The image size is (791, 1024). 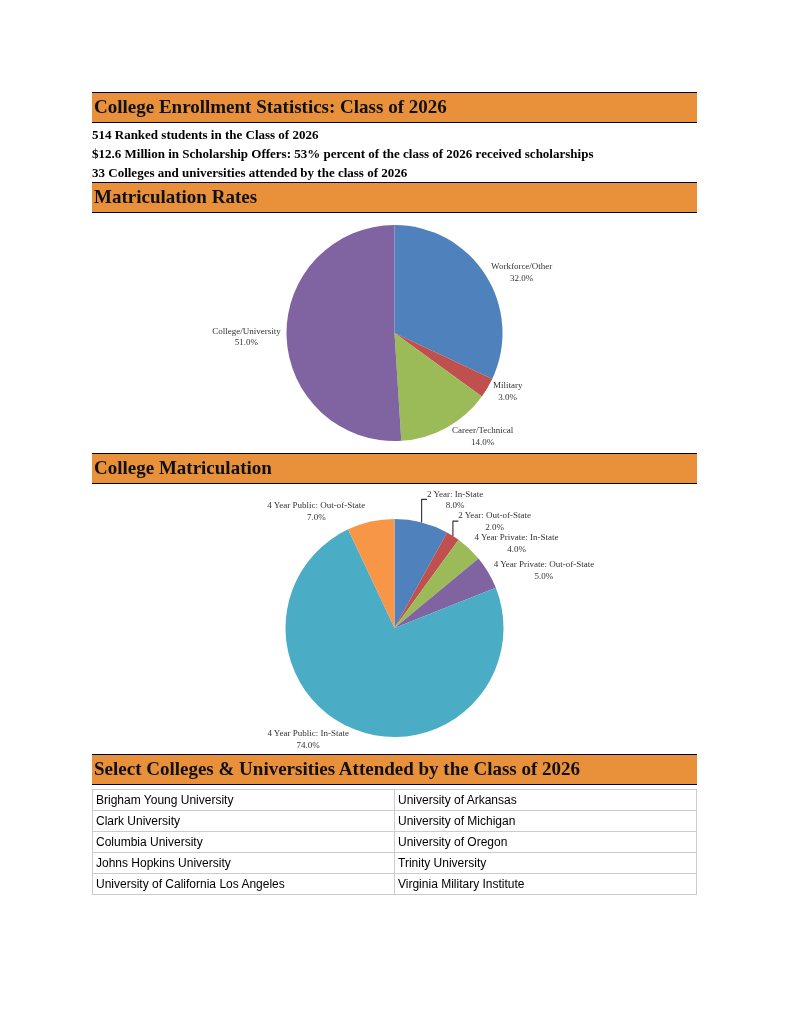 I want to click on data-label: 74.0%, so click(x=308, y=744).